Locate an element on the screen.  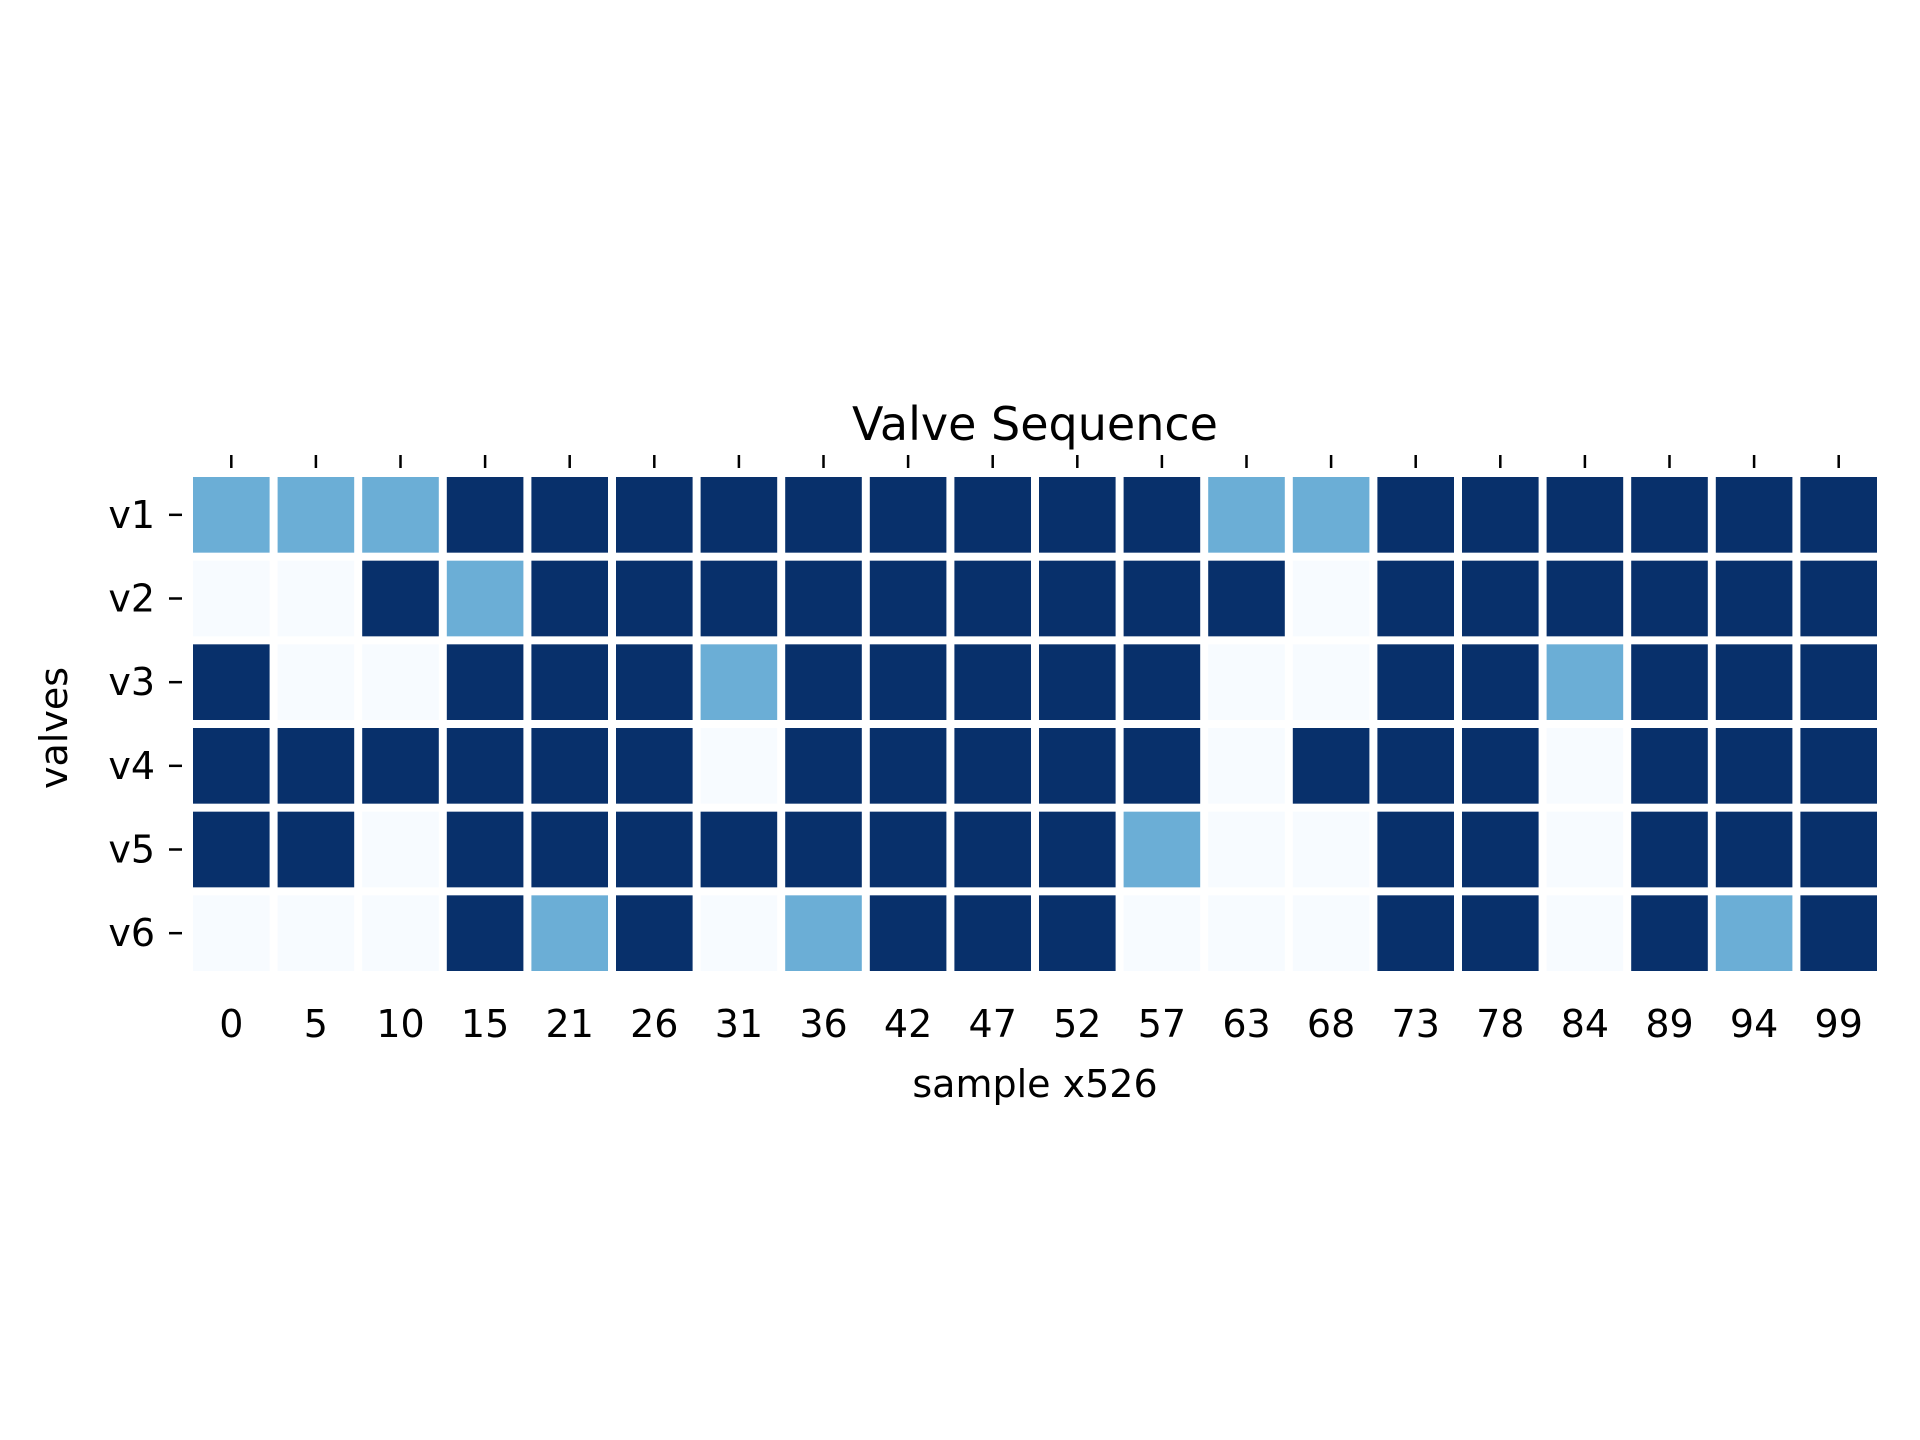
x-tick-label: 36 is located at coordinates (823, 1024).